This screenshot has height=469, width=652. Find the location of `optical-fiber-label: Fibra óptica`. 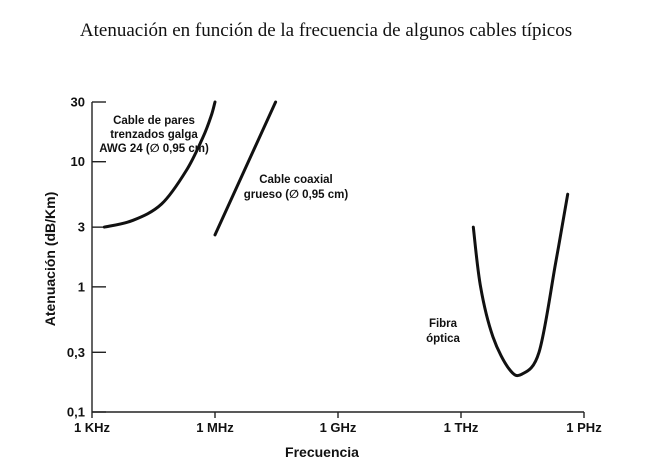

optical-fiber-label: Fibra óptica is located at coordinates (443, 331).